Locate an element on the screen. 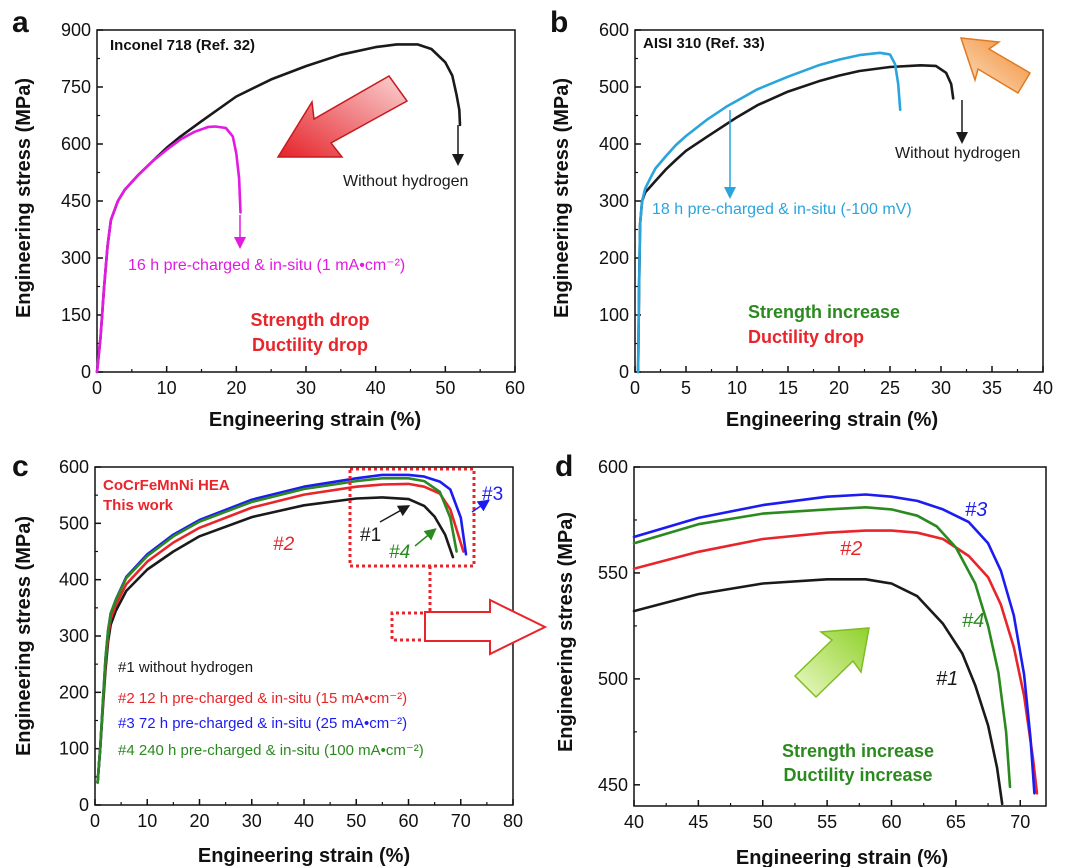  y-tick-label: 900 is located at coordinates (76, 30).